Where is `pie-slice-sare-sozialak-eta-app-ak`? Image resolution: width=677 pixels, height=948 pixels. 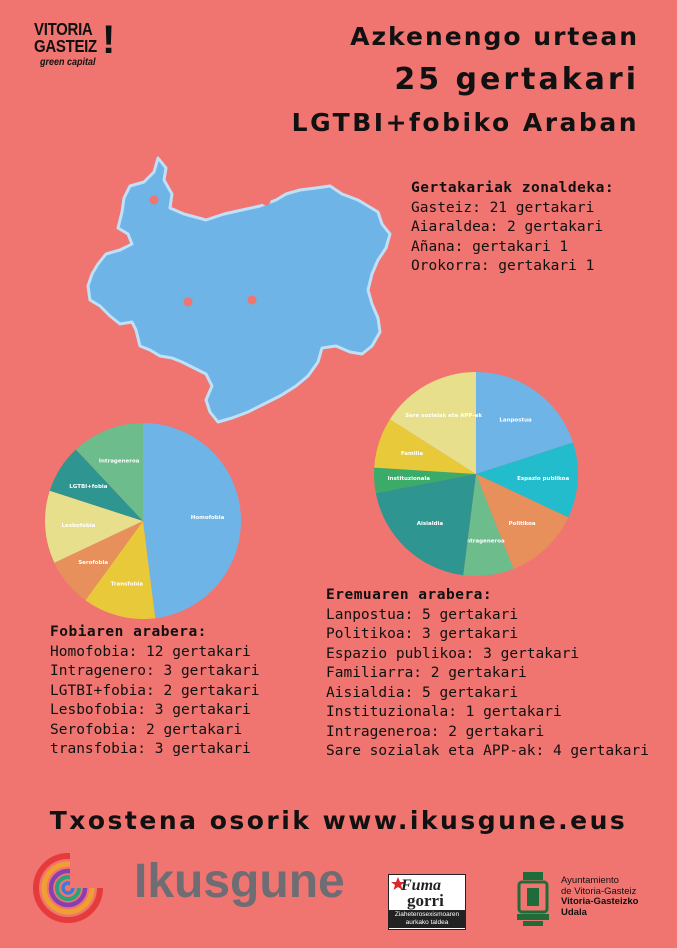
pie-slice-sare-sozialak-eta-app-ak is located at coordinates (432, 423).